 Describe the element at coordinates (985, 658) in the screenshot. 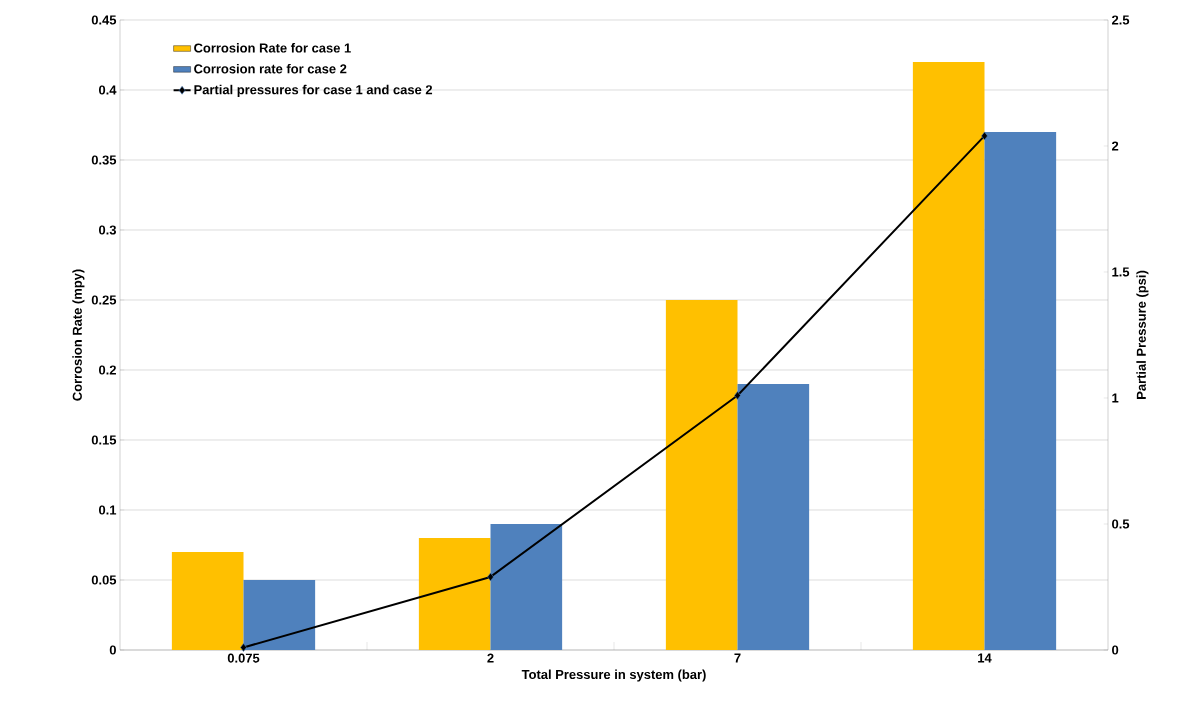

I see `x-tick-label: 14` at that location.